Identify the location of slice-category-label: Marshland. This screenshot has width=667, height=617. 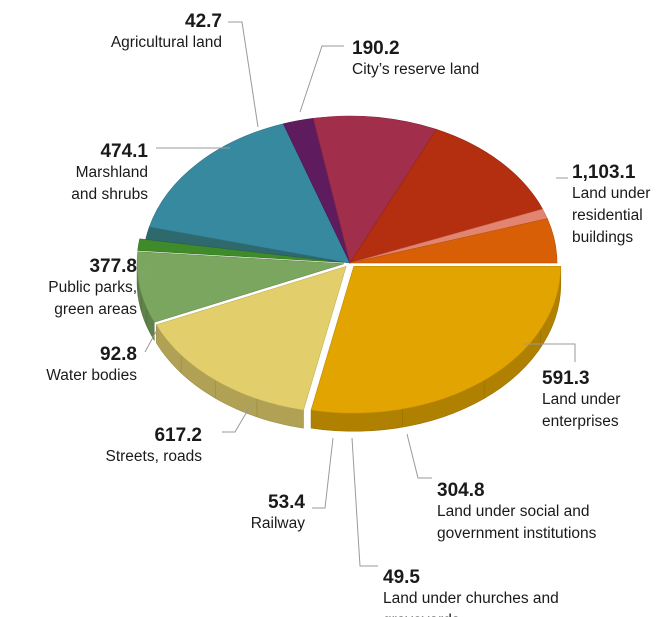
(112, 172).